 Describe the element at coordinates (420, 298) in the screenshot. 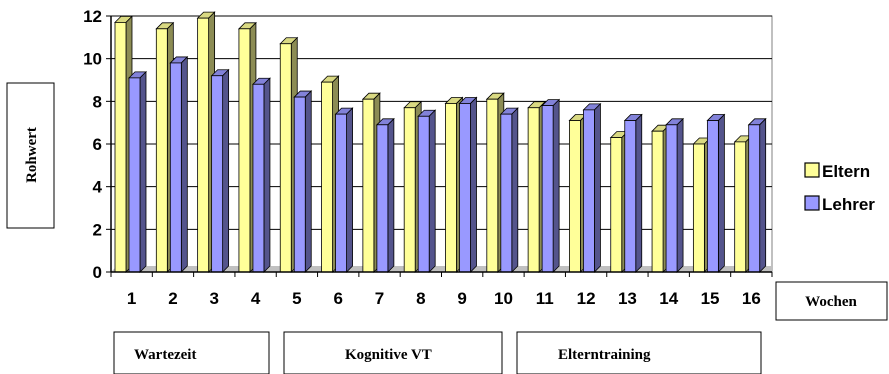

I see `x-tick-label-8: 8` at that location.